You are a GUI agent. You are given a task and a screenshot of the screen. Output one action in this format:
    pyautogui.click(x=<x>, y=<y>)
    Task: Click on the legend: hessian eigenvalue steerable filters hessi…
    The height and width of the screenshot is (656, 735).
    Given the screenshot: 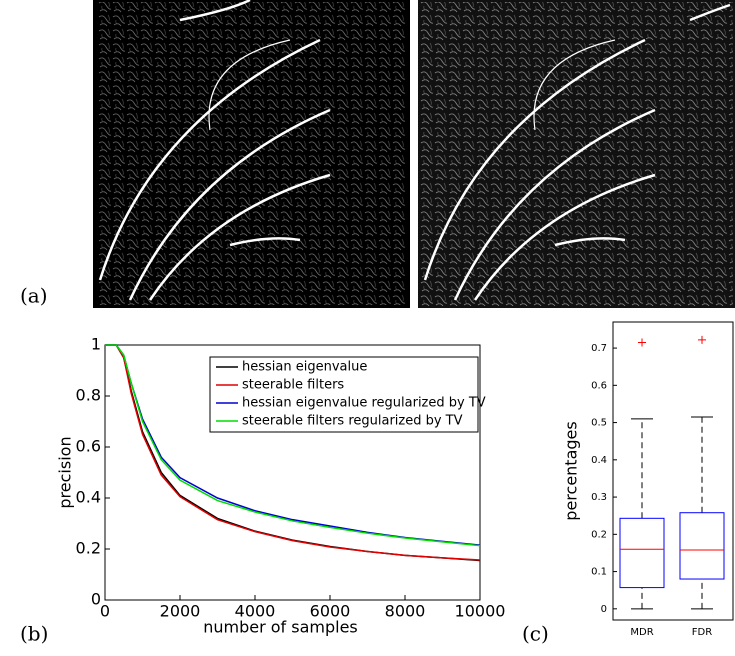 What is the action you would take?
    pyautogui.click(x=347, y=394)
    